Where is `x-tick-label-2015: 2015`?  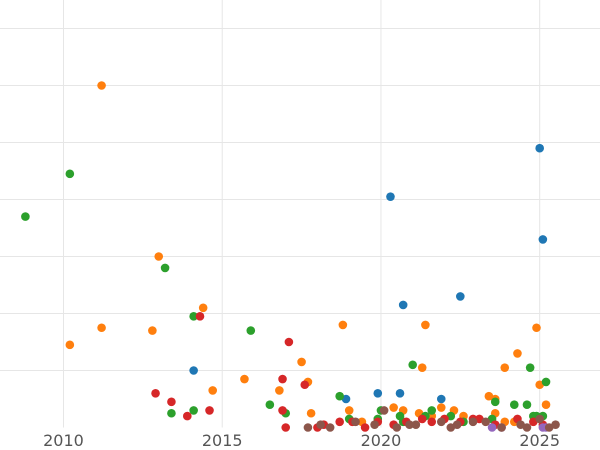 x-tick-label-2015: 2015 is located at coordinates (222, 440).